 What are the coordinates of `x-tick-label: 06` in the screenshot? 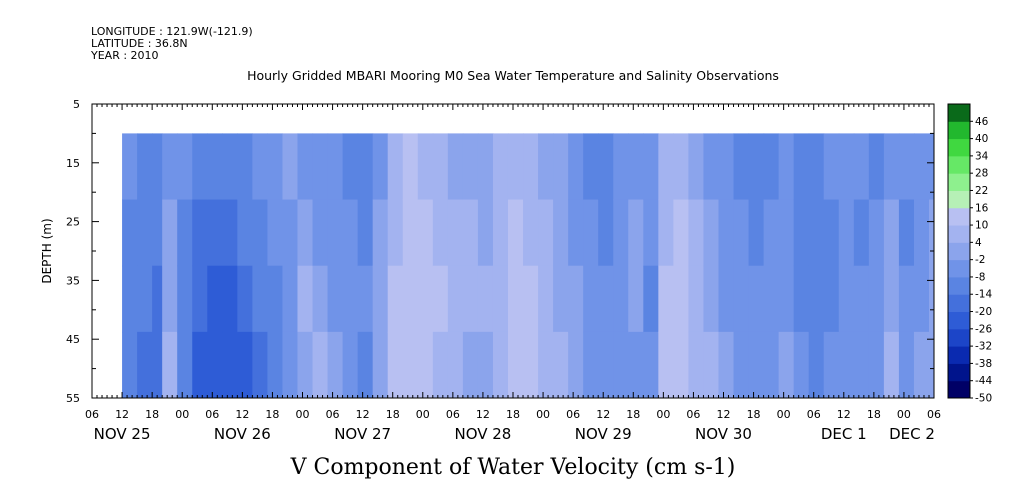 It's located at (453, 414).